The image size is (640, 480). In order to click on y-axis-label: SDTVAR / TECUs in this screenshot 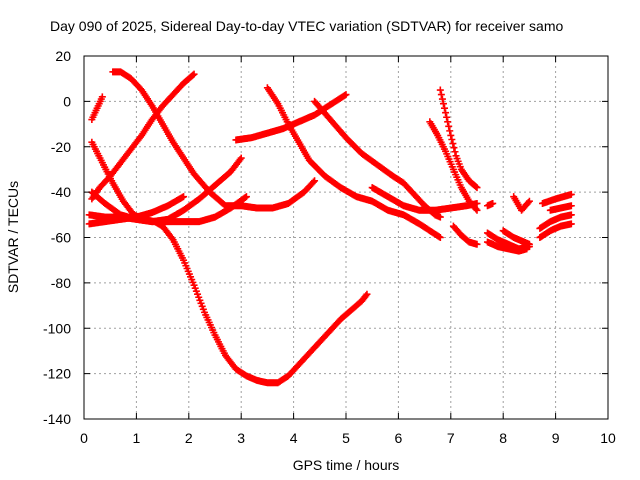, I will do `click(13, 237)`.